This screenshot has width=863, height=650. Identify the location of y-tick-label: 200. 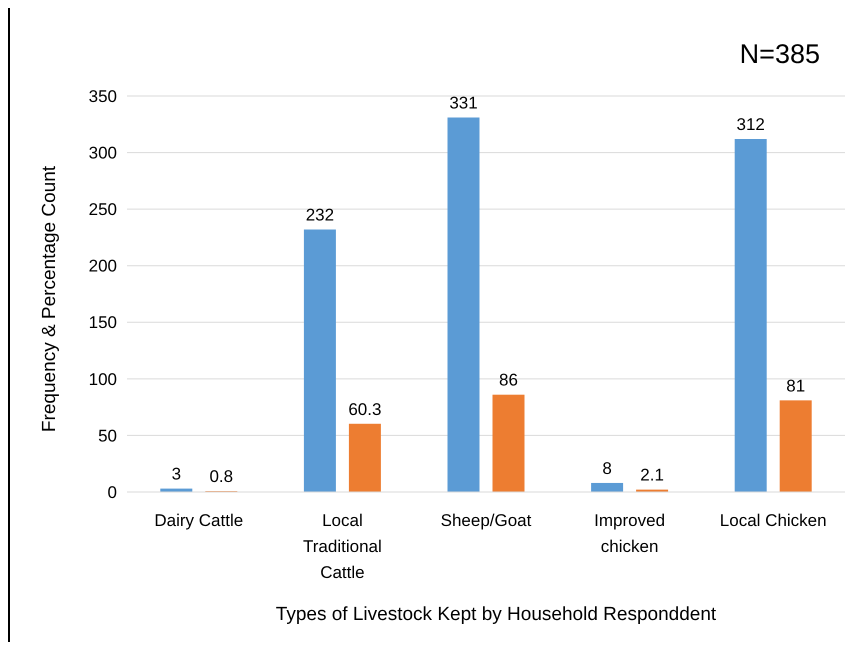
(102, 266).